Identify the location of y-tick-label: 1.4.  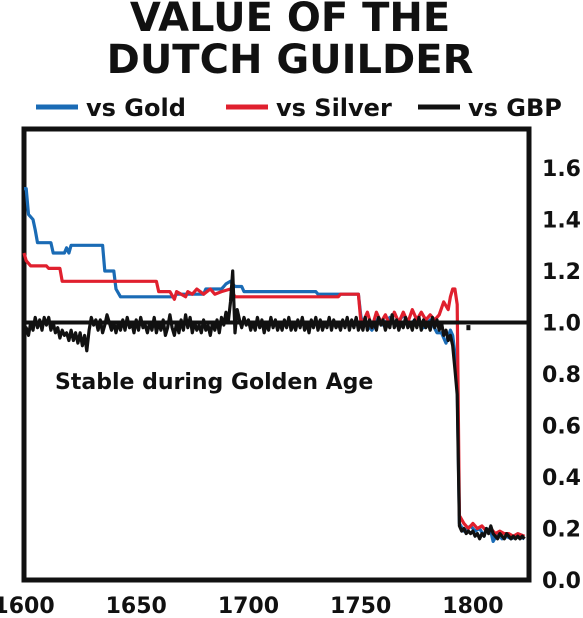
(561, 221).